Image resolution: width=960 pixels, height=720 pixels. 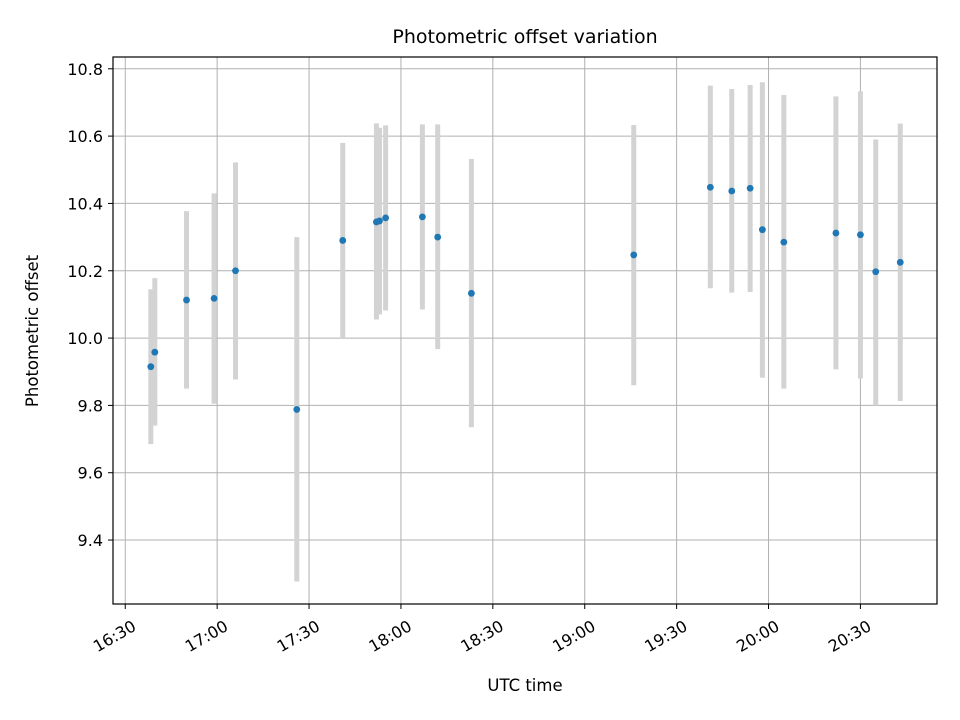 What do you see at coordinates (524, 685) in the screenshot?
I see `x-axis-label: UTC time` at bounding box center [524, 685].